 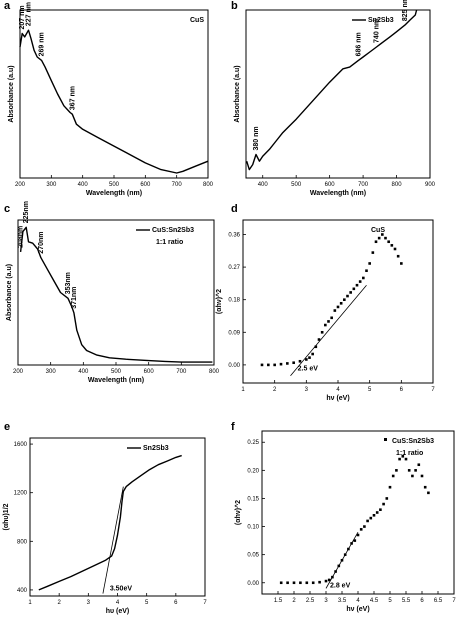 I want to click on x-tick-label: 900, so click(x=430, y=185).